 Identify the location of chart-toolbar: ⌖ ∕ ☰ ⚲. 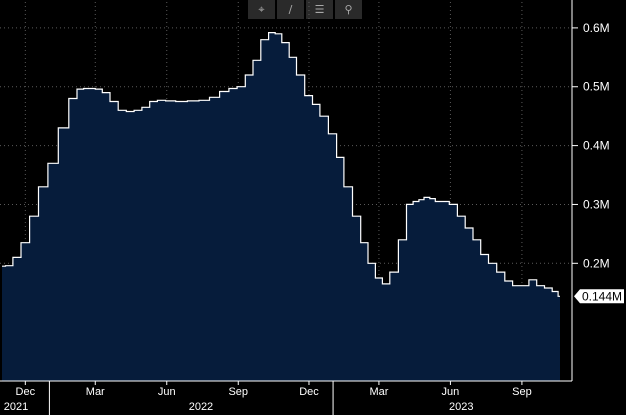
(305, 9).